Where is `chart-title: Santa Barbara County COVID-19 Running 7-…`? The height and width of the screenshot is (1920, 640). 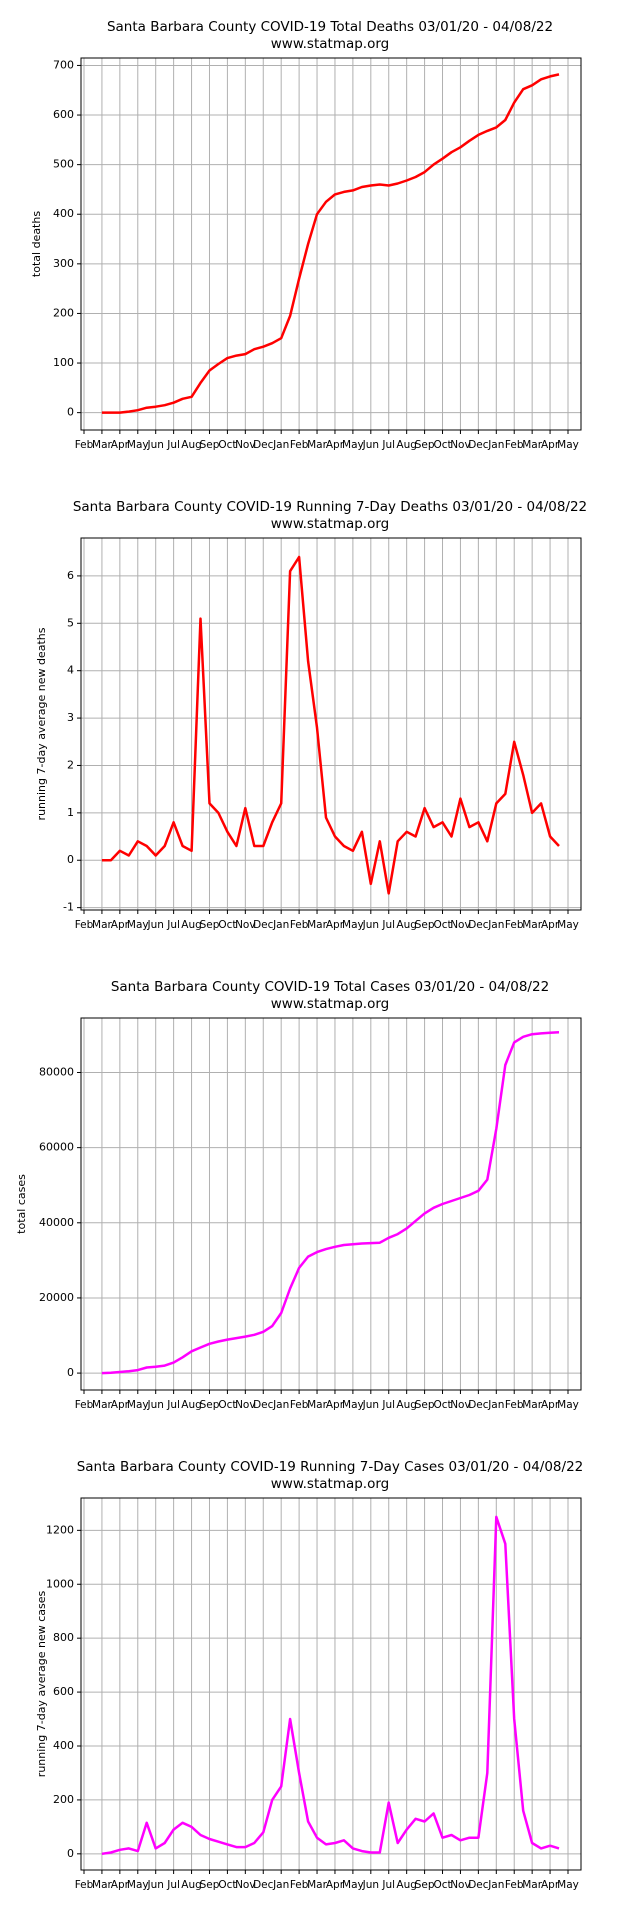
chart-title: Santa Barbara County COVID-19 Running 7-… is located at coordinates (330, 1467).